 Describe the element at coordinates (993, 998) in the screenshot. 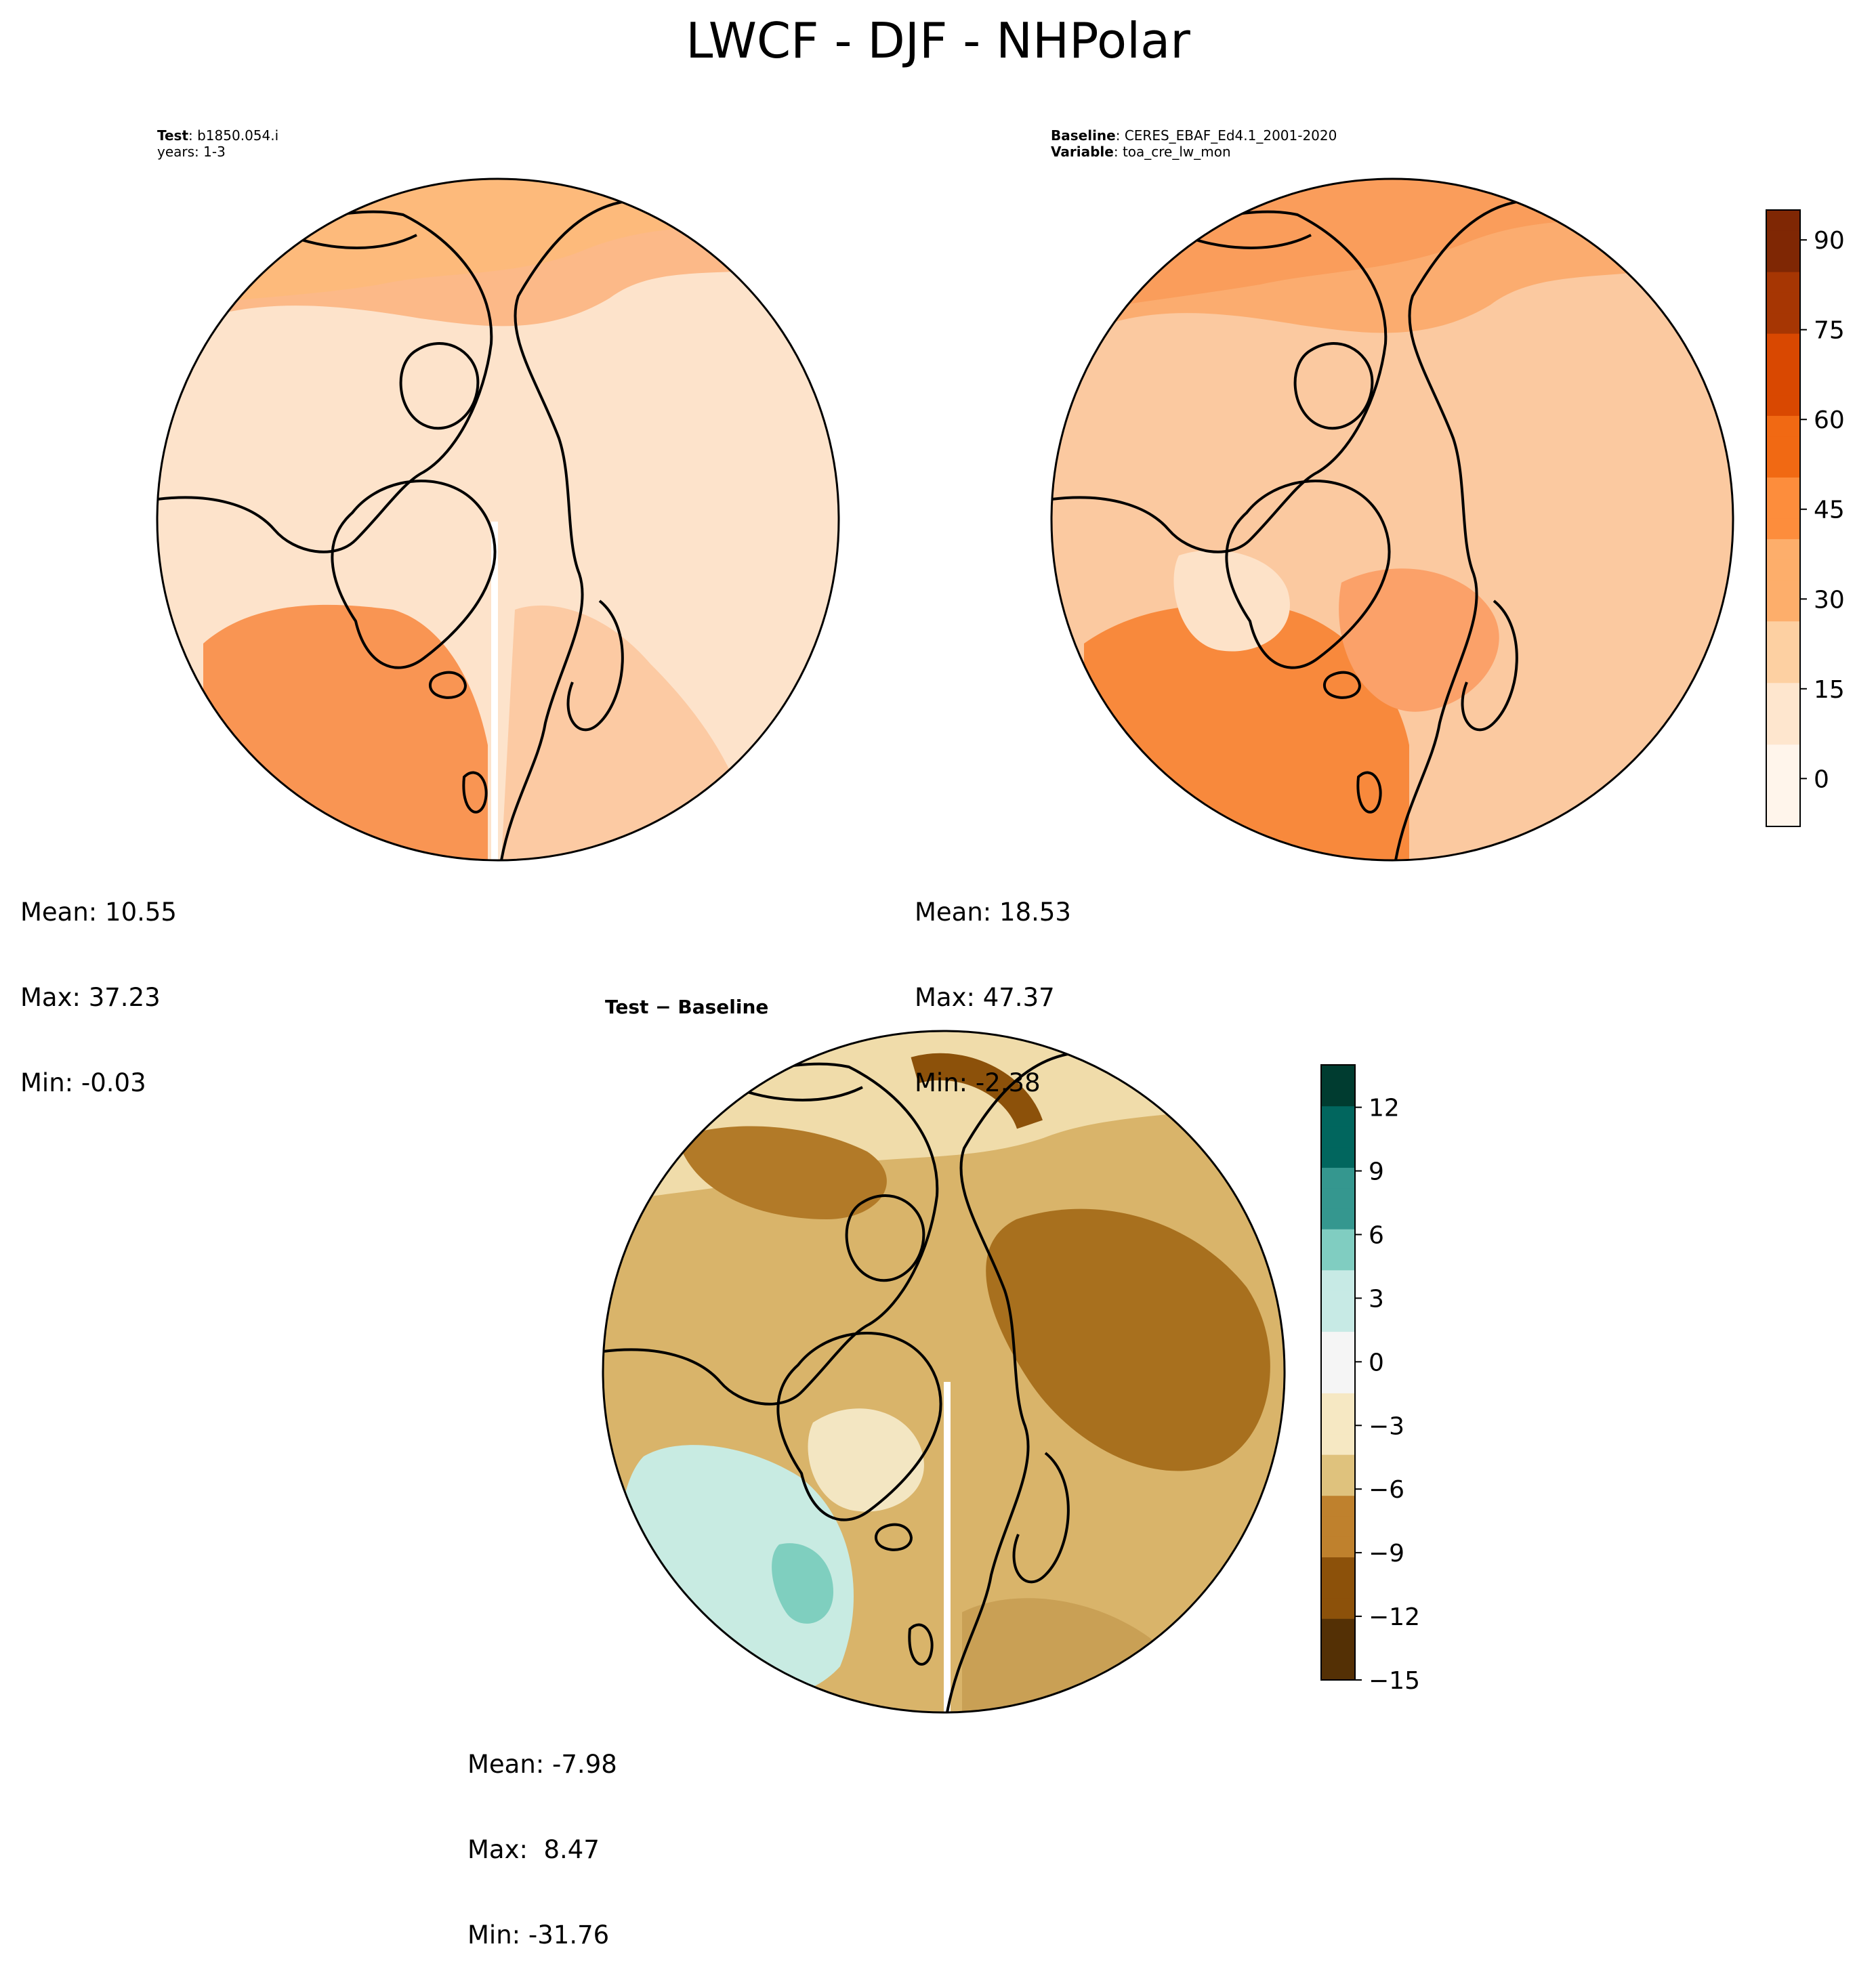

I see `baseline-max: Max: 47.37` at that location.